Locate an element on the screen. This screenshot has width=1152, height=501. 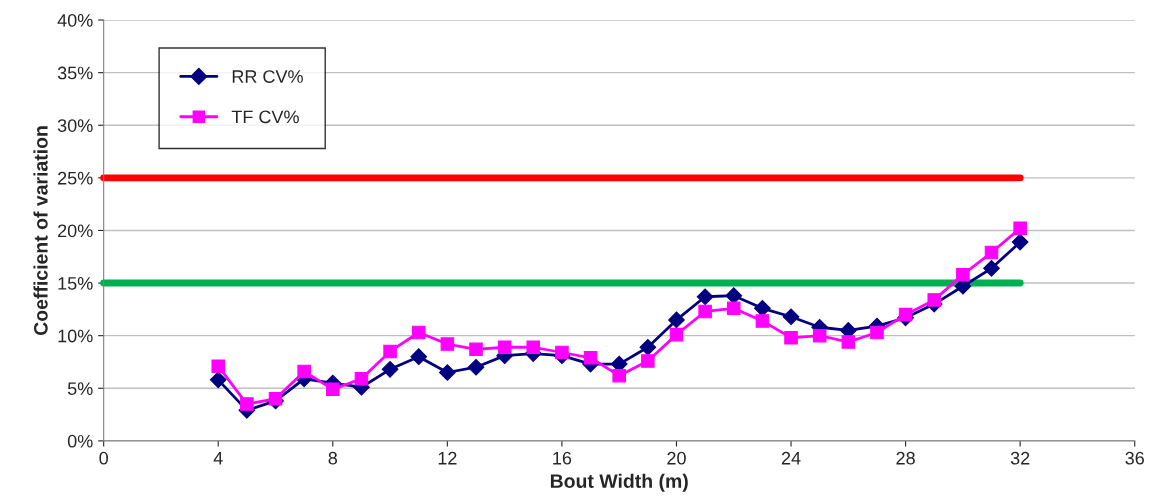
y-tick-label: 5% is located at coordinates (80, 388).